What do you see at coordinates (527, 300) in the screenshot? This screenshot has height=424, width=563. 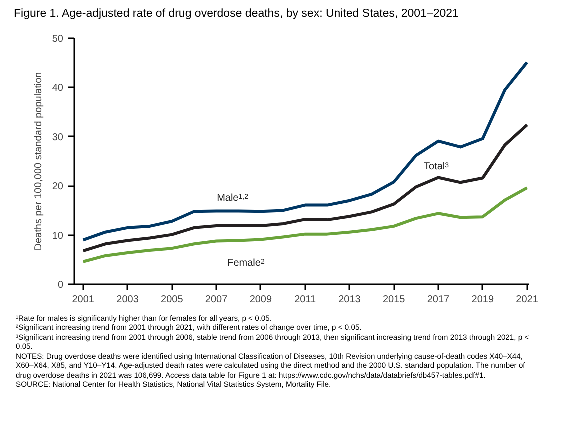 I see `x-tick-label: 2021` at bounding box center [527, 300].